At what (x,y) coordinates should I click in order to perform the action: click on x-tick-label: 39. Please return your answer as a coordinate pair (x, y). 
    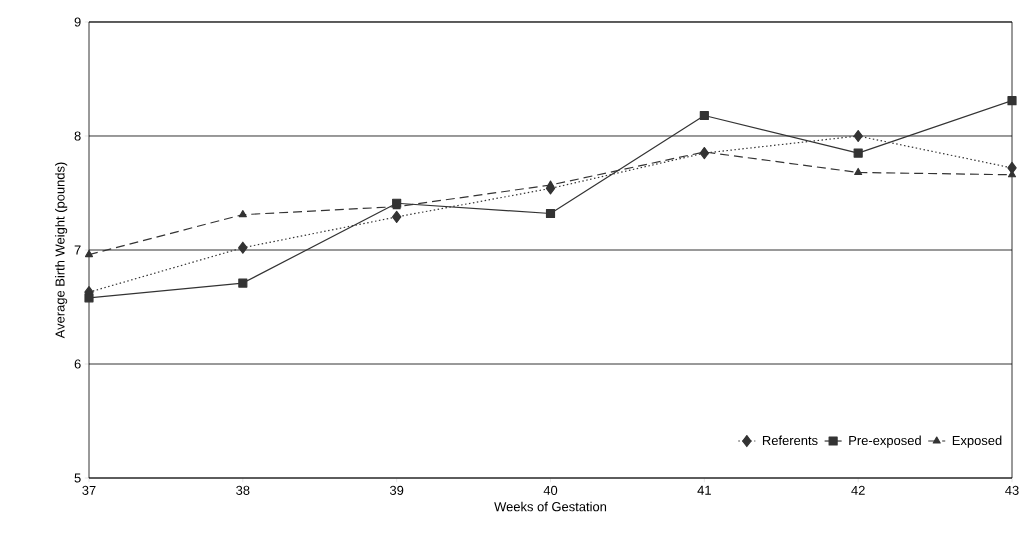
    Looking at the image, I should click on (396, 490).